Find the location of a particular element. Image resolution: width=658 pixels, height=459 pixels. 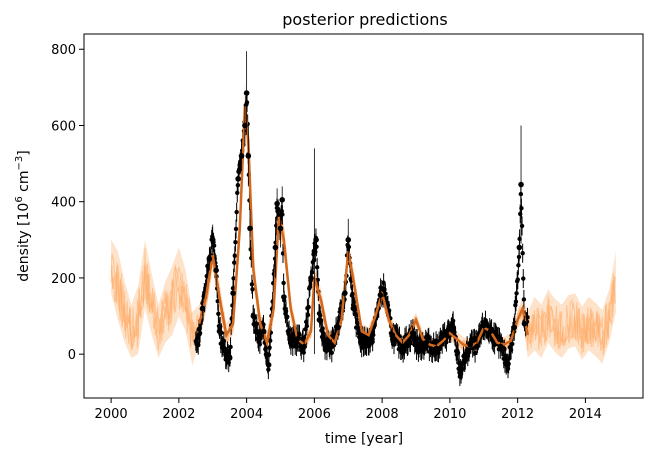

y-axis-label: density [106 cm−3] is located at coordinates (23, 215).